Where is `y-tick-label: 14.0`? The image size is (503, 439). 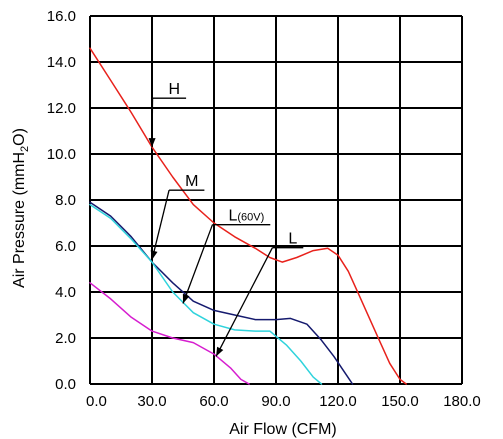
y-tick-label: 14.0 is located at coordinates (61, 62).